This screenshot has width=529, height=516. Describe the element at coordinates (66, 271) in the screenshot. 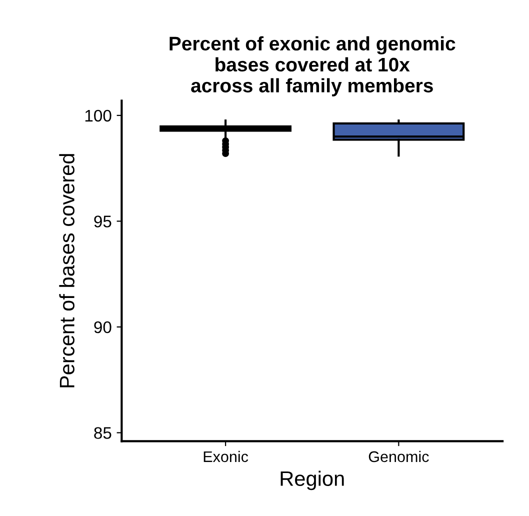

I see `y-axis-title: Percent of bases covered` at that location.